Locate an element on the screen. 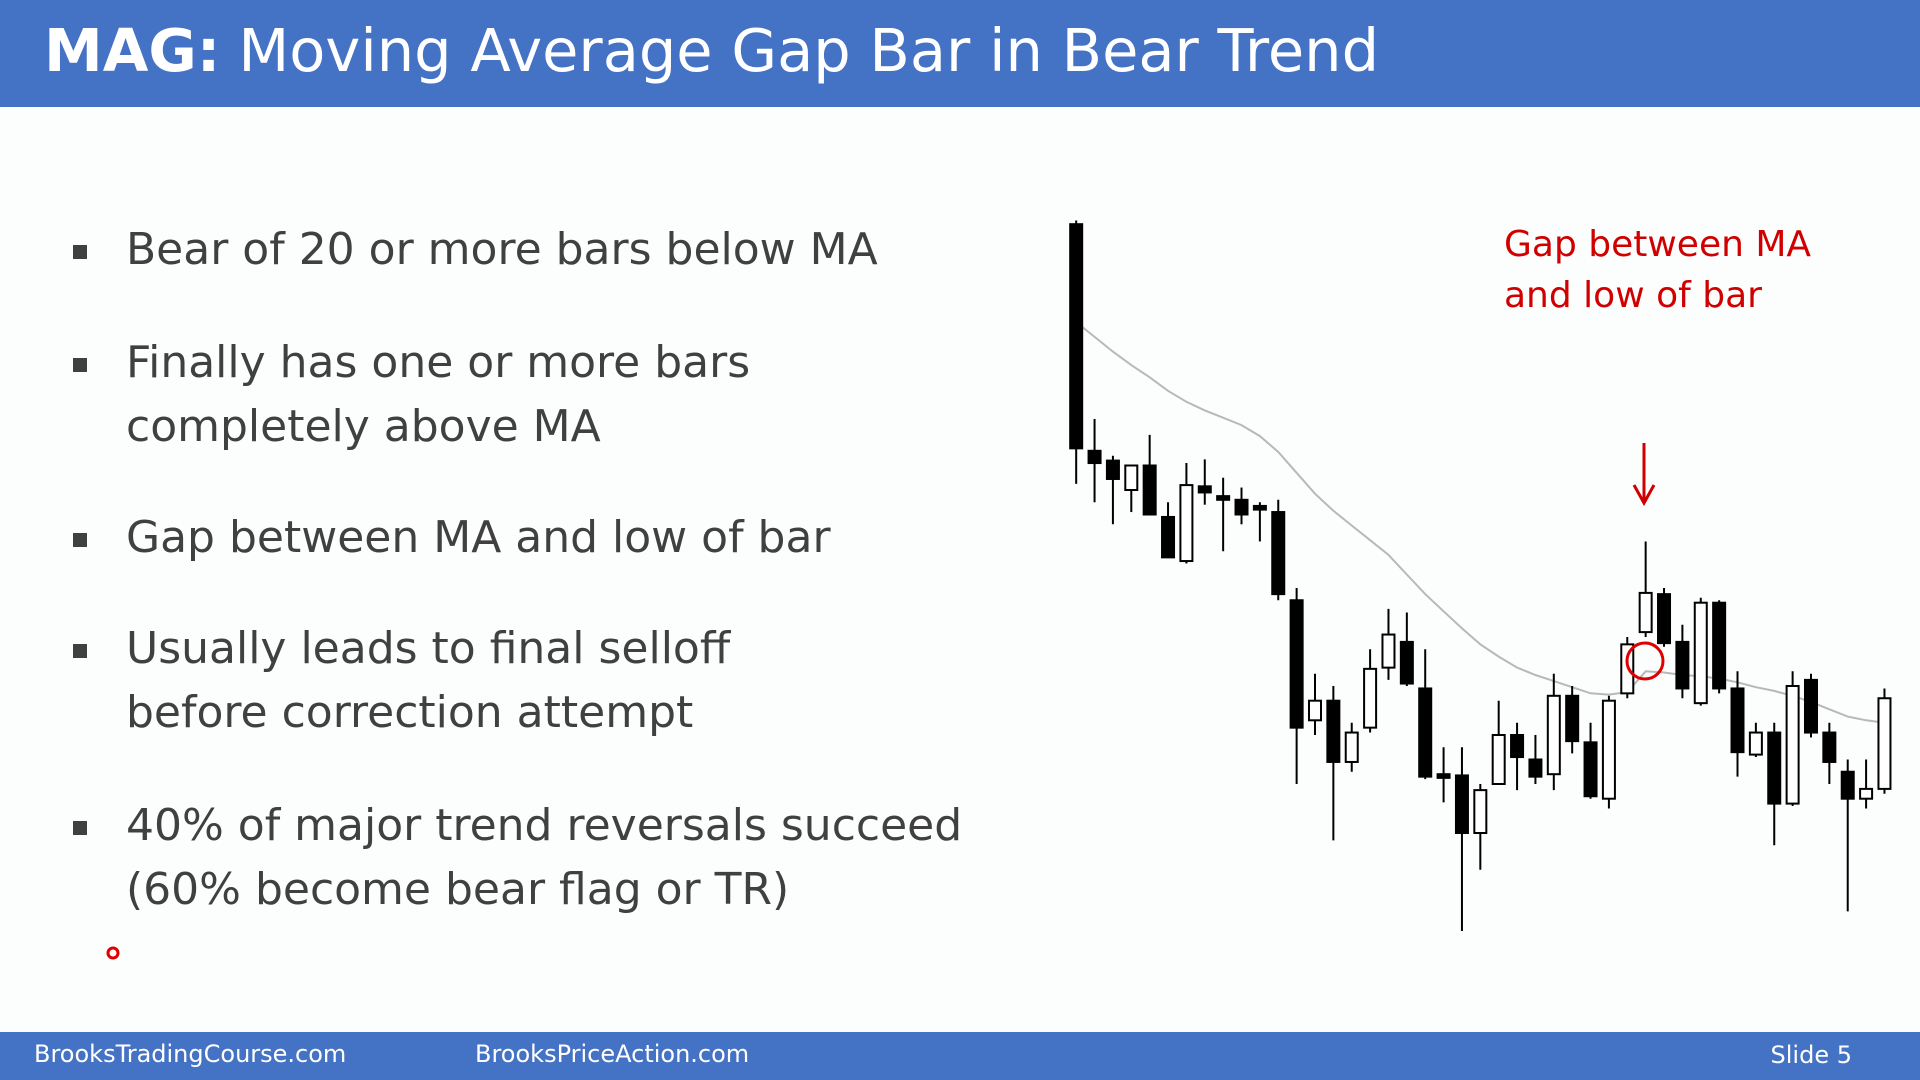 Image resolution: width=1920 pixels, height=1080 pixels. bullet-text: completely above MA is located at coordinates (363, 426).